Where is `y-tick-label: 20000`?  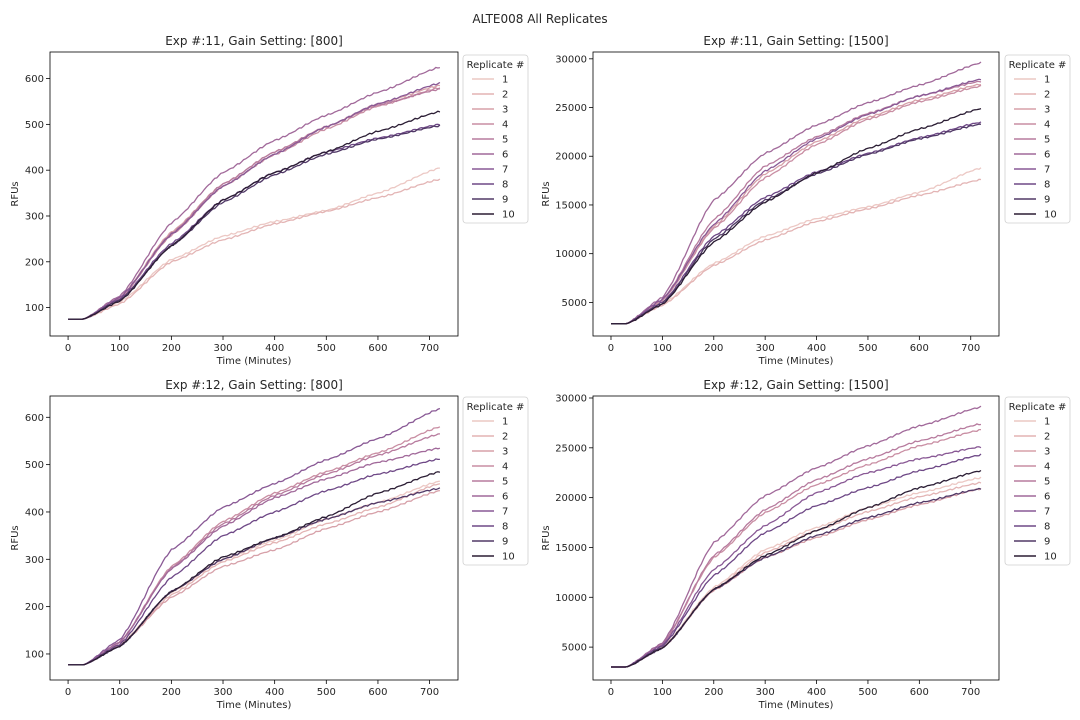 y-tick-label: 20000 is located at coordinates (571, 157).